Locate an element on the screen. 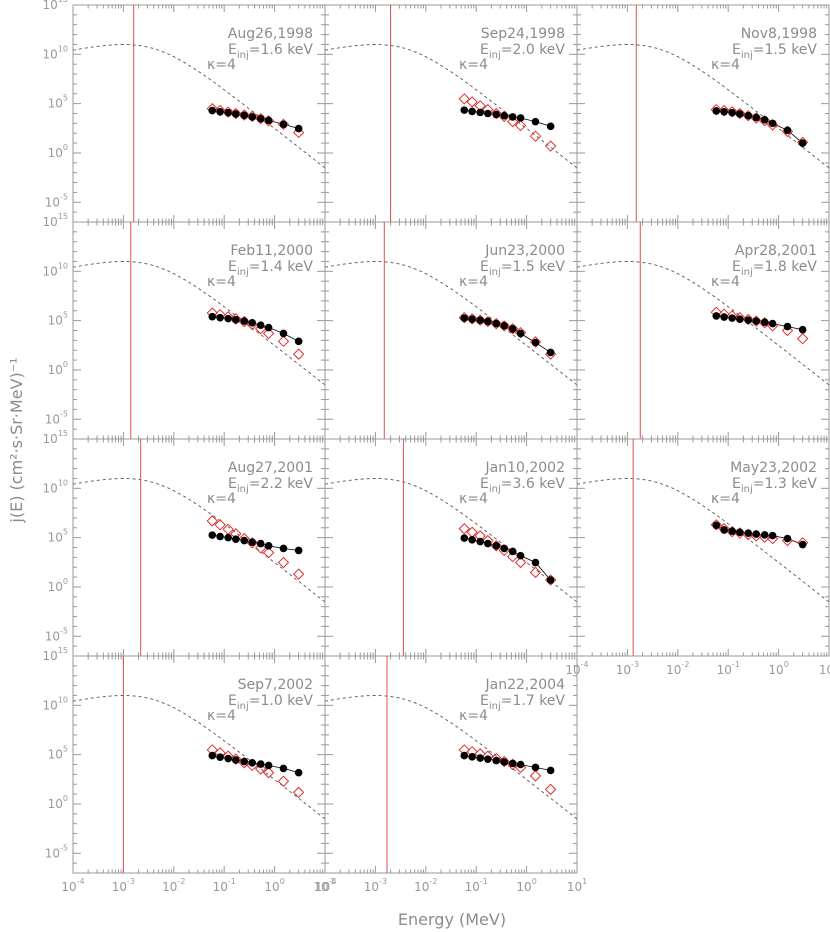  einj-value: =2.0 keV is located at coordinates (533, 50).